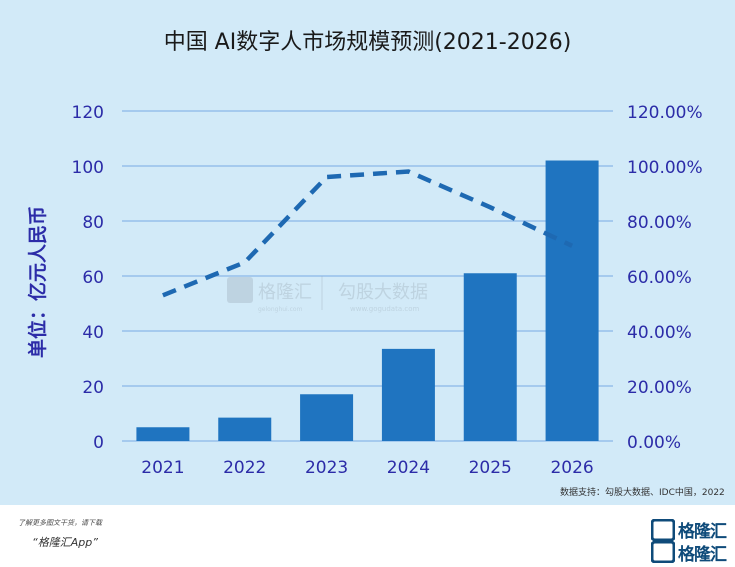  What do you see at coordinates (367, 42) in the screenshot?
I see `chart-title: 中国 AI数字人市场规模预测(2021-2026)` at bounding box center [367, 42].